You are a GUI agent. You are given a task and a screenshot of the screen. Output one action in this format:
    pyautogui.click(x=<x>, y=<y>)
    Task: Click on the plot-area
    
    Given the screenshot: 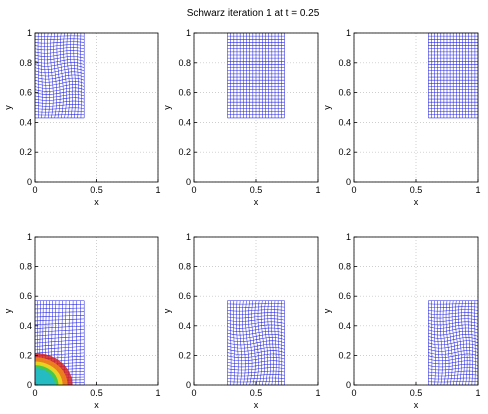 What is the action you would take?
    pyautogui.click(x=416, y=311)
    